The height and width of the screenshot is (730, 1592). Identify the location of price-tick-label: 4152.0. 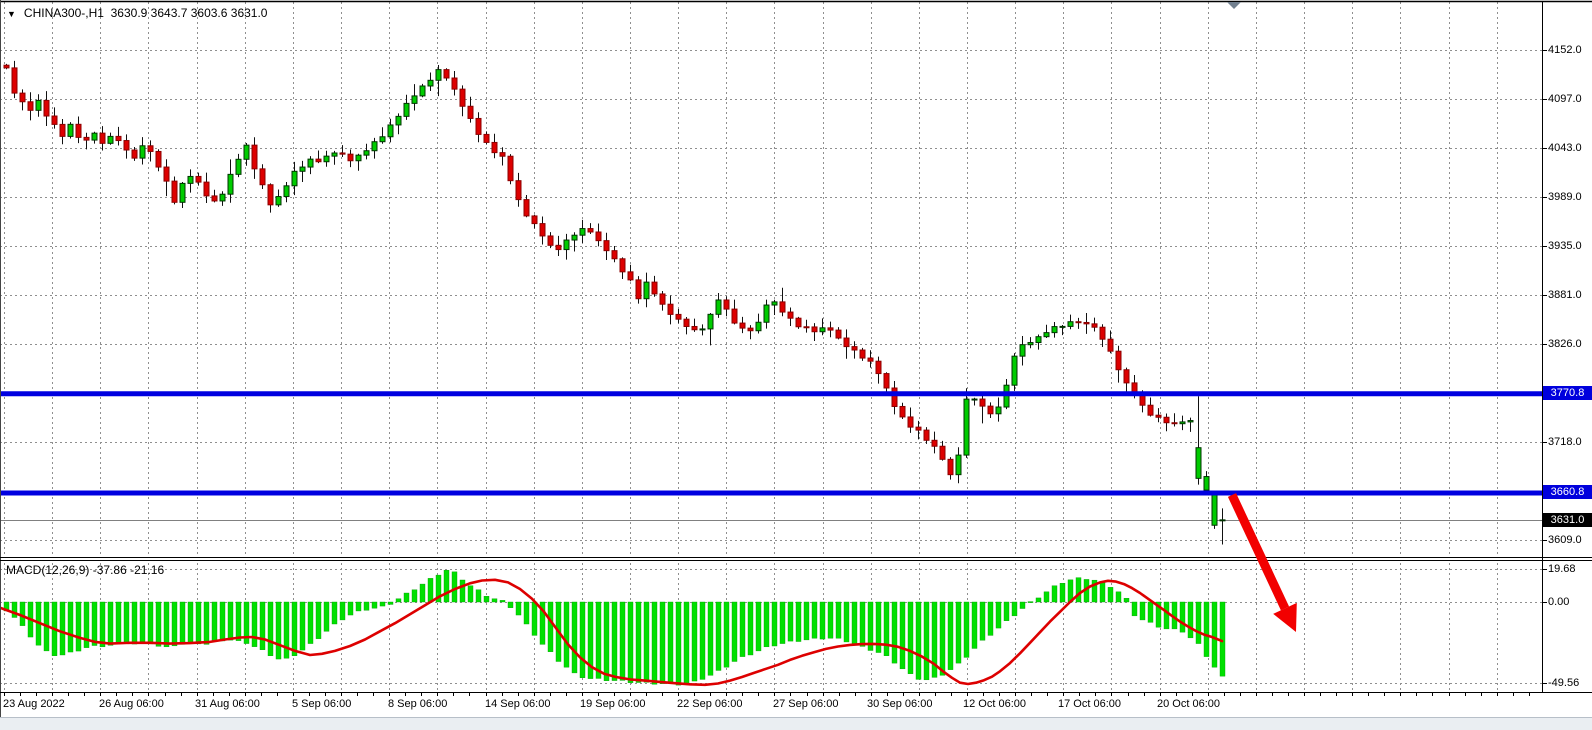
(1565, 50).